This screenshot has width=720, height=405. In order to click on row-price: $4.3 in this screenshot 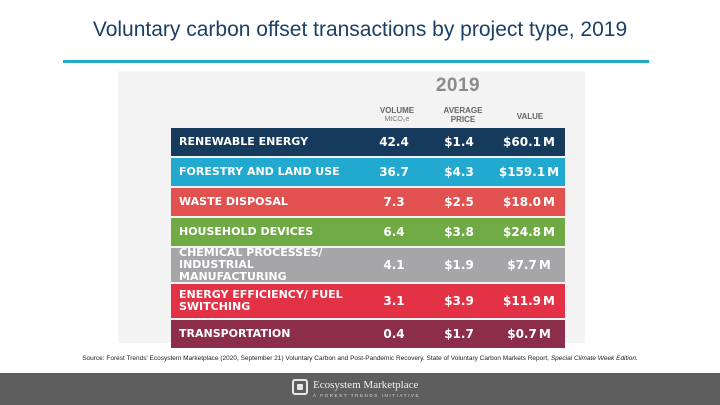, I will do `click(459, 172)`.